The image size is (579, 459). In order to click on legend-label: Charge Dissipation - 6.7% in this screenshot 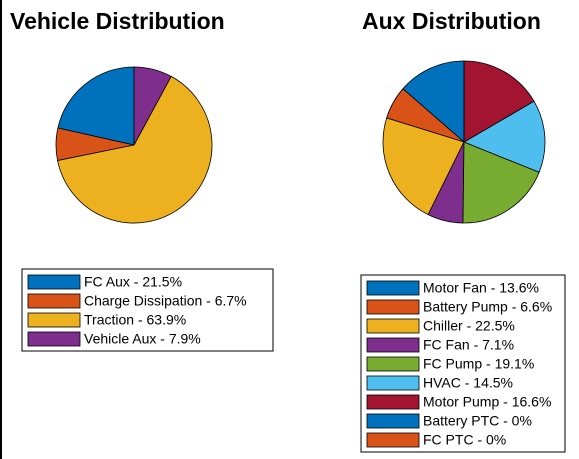, I will do `click(165, 301)`.